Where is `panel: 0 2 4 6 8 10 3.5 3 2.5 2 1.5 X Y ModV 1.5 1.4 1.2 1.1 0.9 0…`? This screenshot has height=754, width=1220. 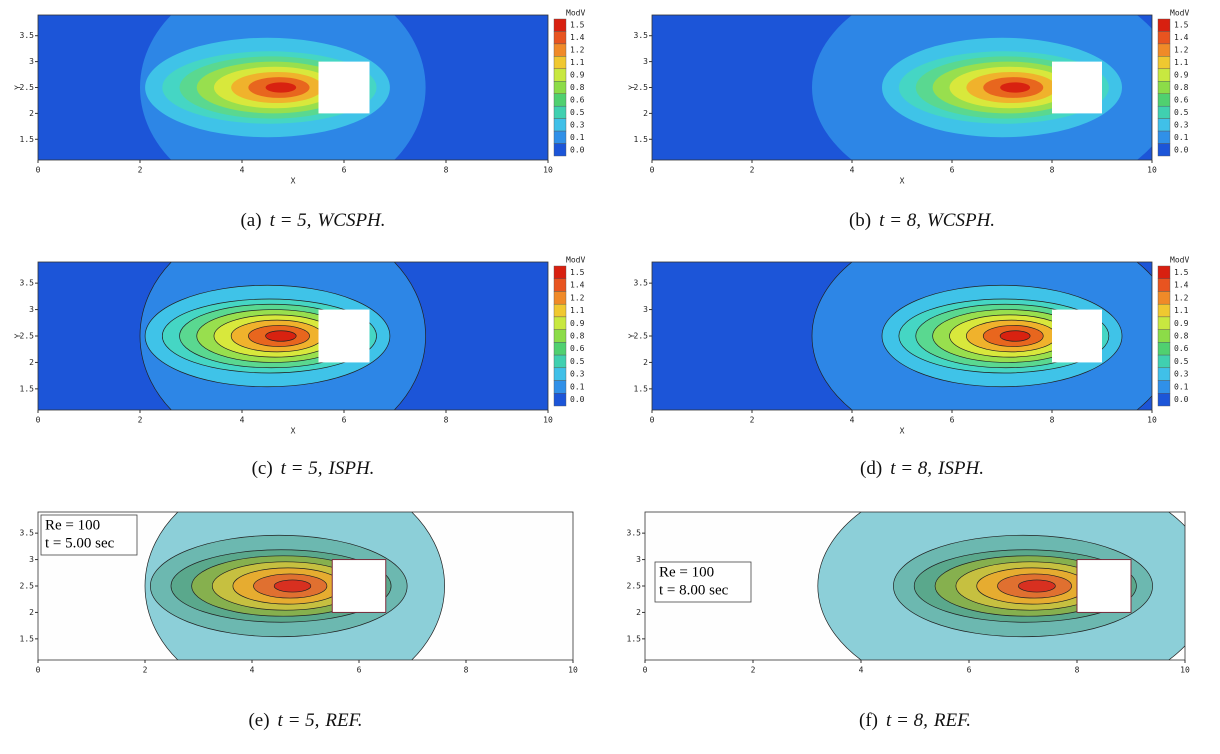
panel: 0 2 4 6 8 10 3.5 3 2.5 2 1.5 X Y ModV 1.5 1.4 1.2 1.1 0.9 0… is located at coordinates (909, 368).